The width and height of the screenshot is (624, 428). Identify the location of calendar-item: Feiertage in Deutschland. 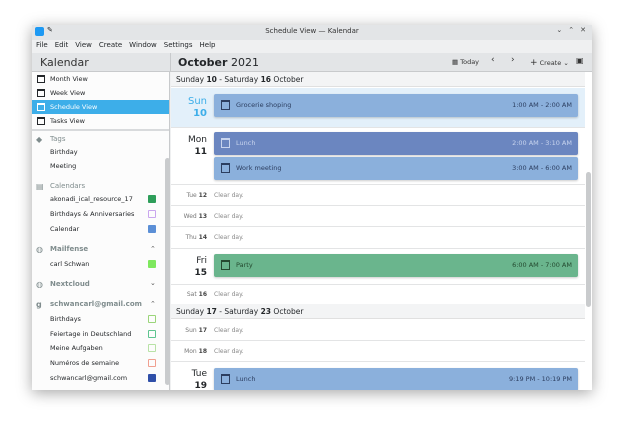
(91, 334).